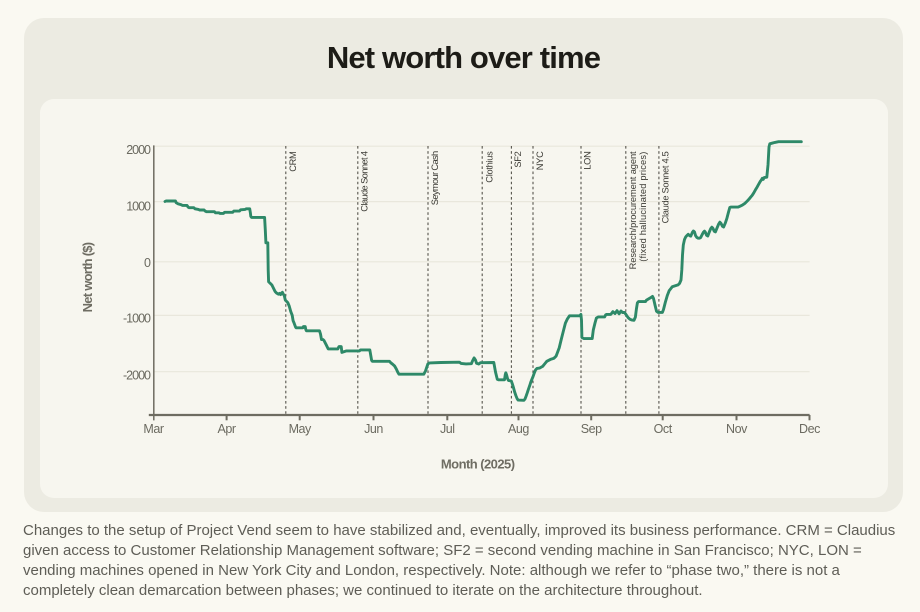 The image size is (920, 612). I want to click on svg-text: Clothius, so click(490, 167).